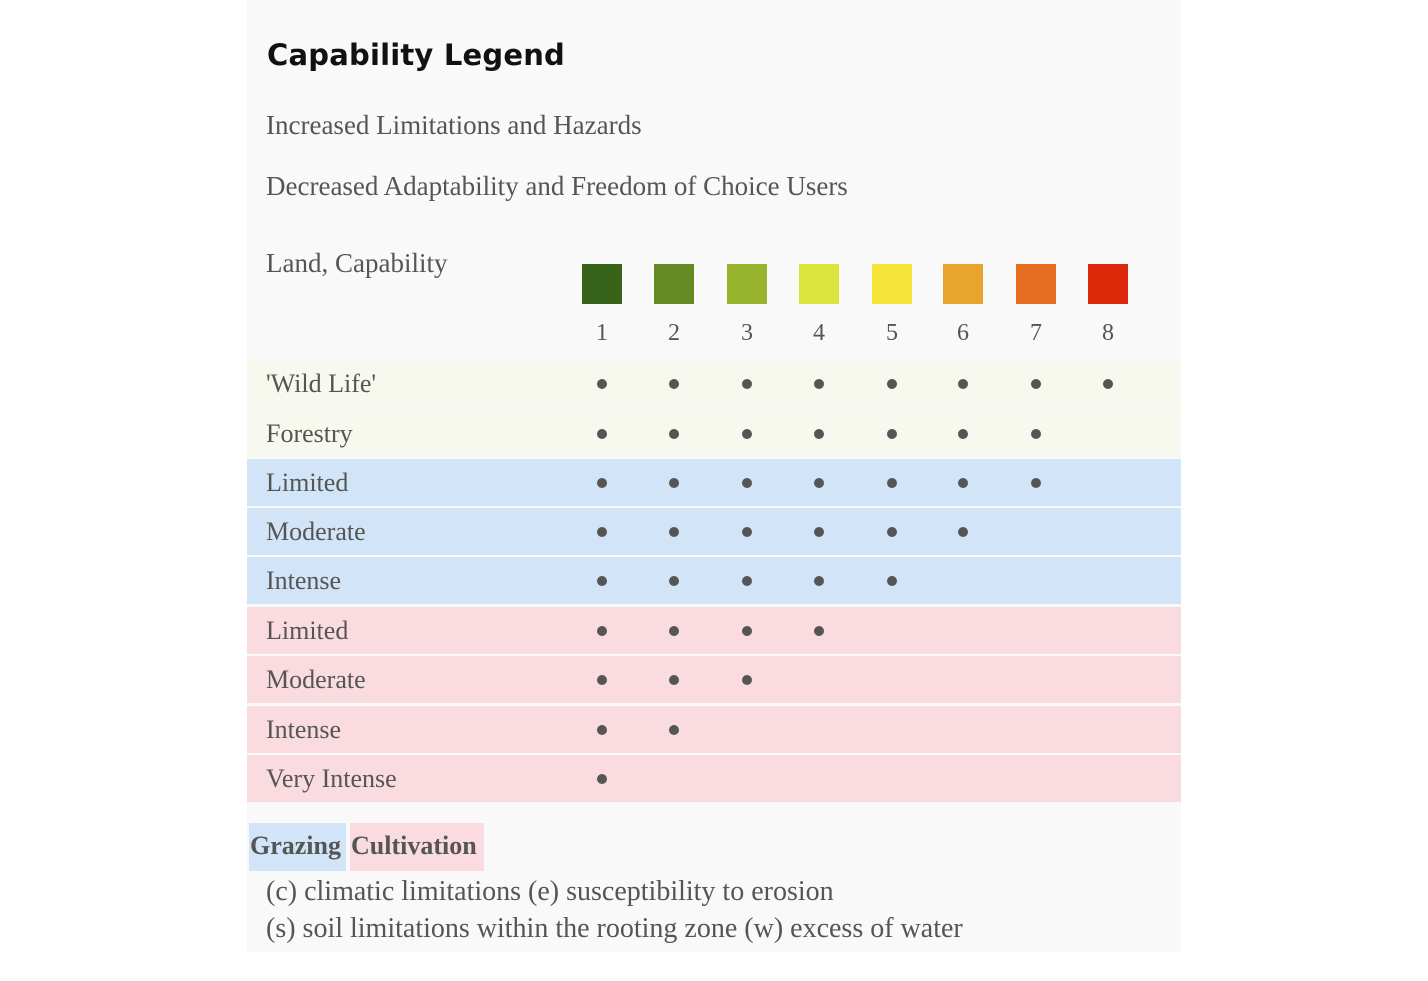 The image size is (1428, 981). Describe the element at coordinates (819, 333) in the screenshot. I see `class-number-4: 4` at that location.